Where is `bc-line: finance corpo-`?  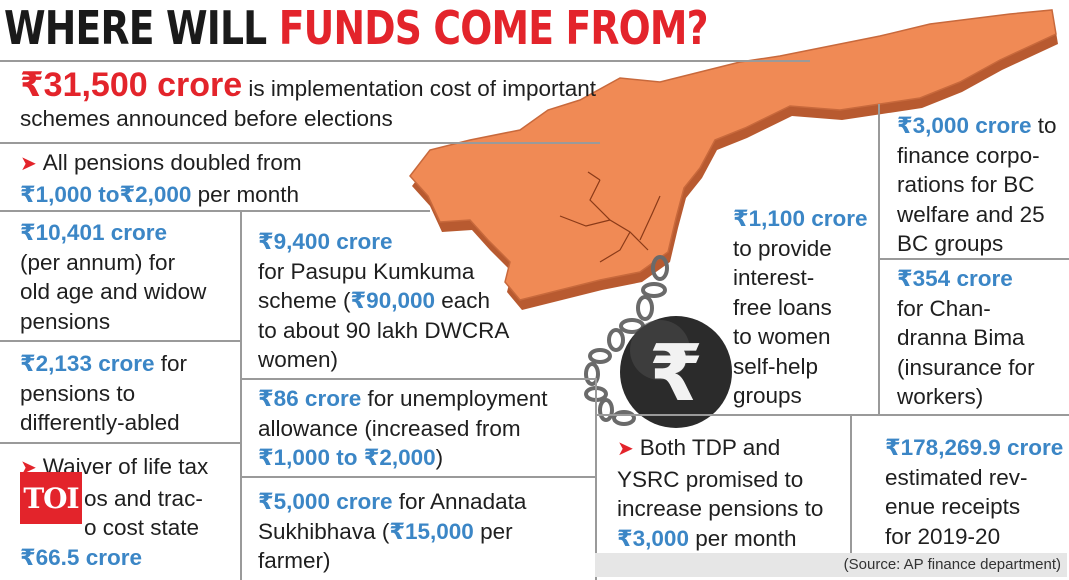
bc-line: finance corpo- is located at coordinates (968, 155).